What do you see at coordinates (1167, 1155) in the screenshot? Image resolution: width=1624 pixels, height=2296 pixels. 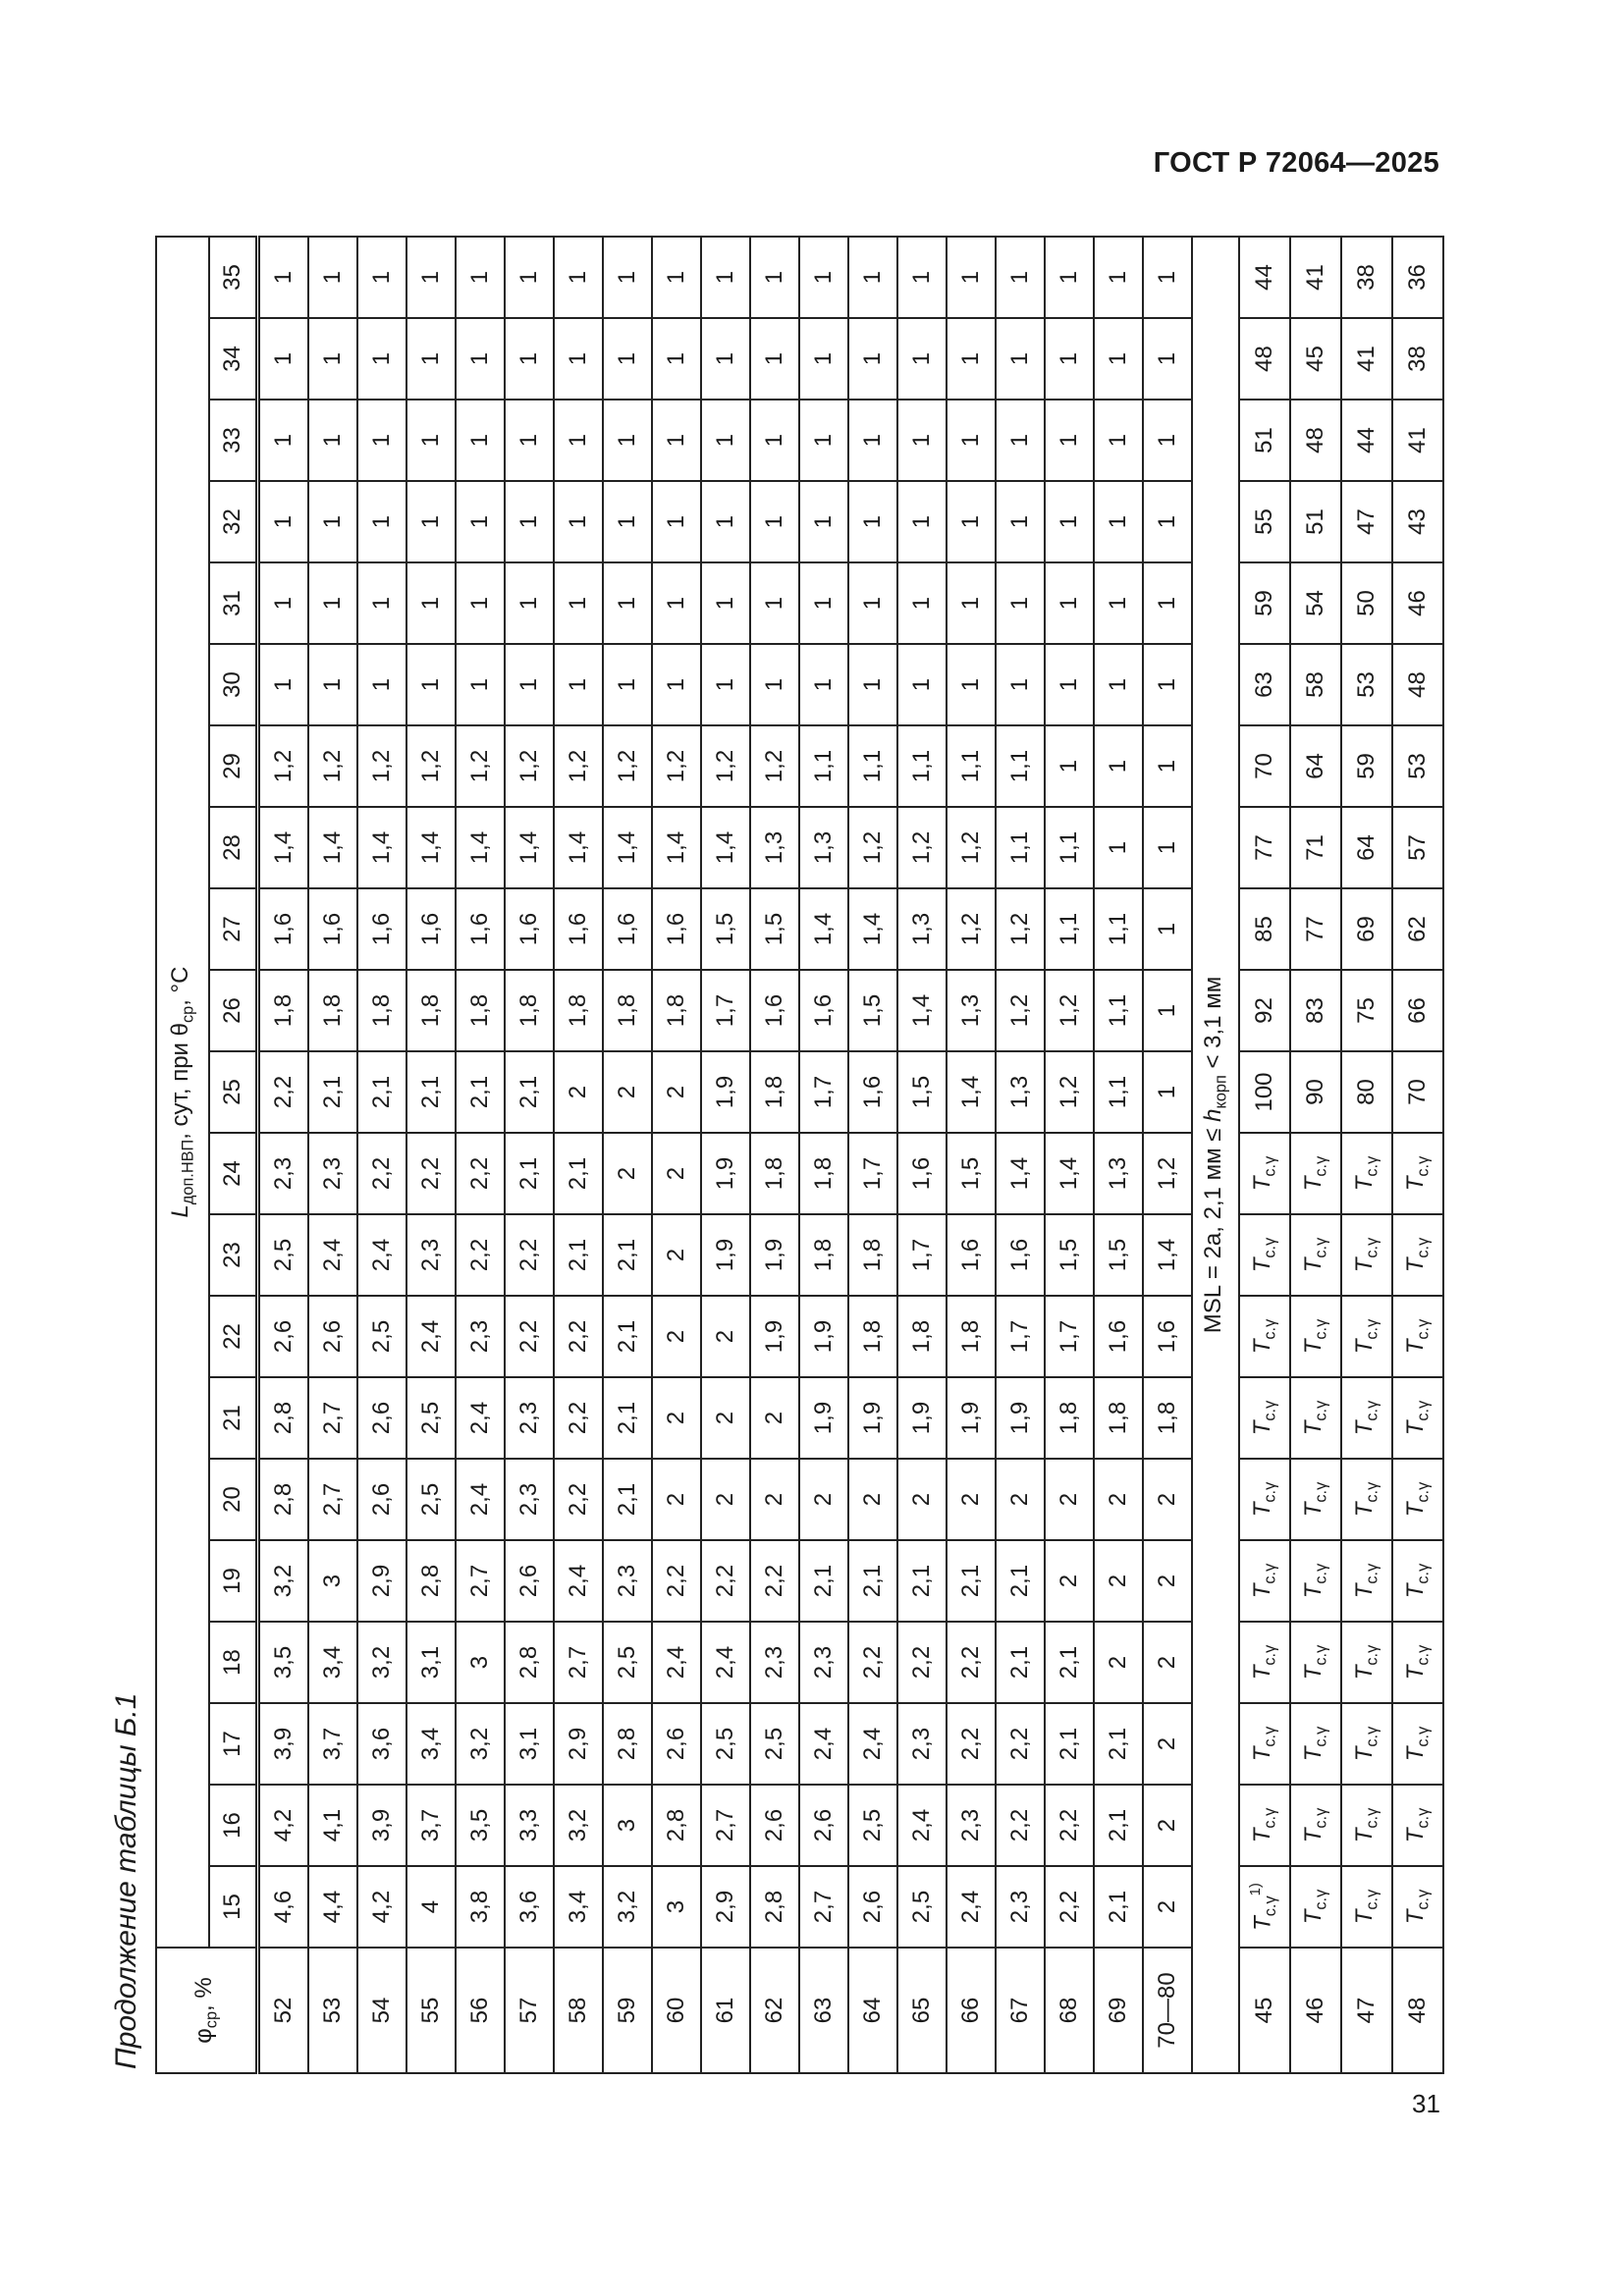 I see `table-row: 70—80 2 2 2 2 2 2 1,8 1,6 1,4 1,2 1 1 1 1 1 1 1 1 1 1 1` at bounding box center [1167, 1155].